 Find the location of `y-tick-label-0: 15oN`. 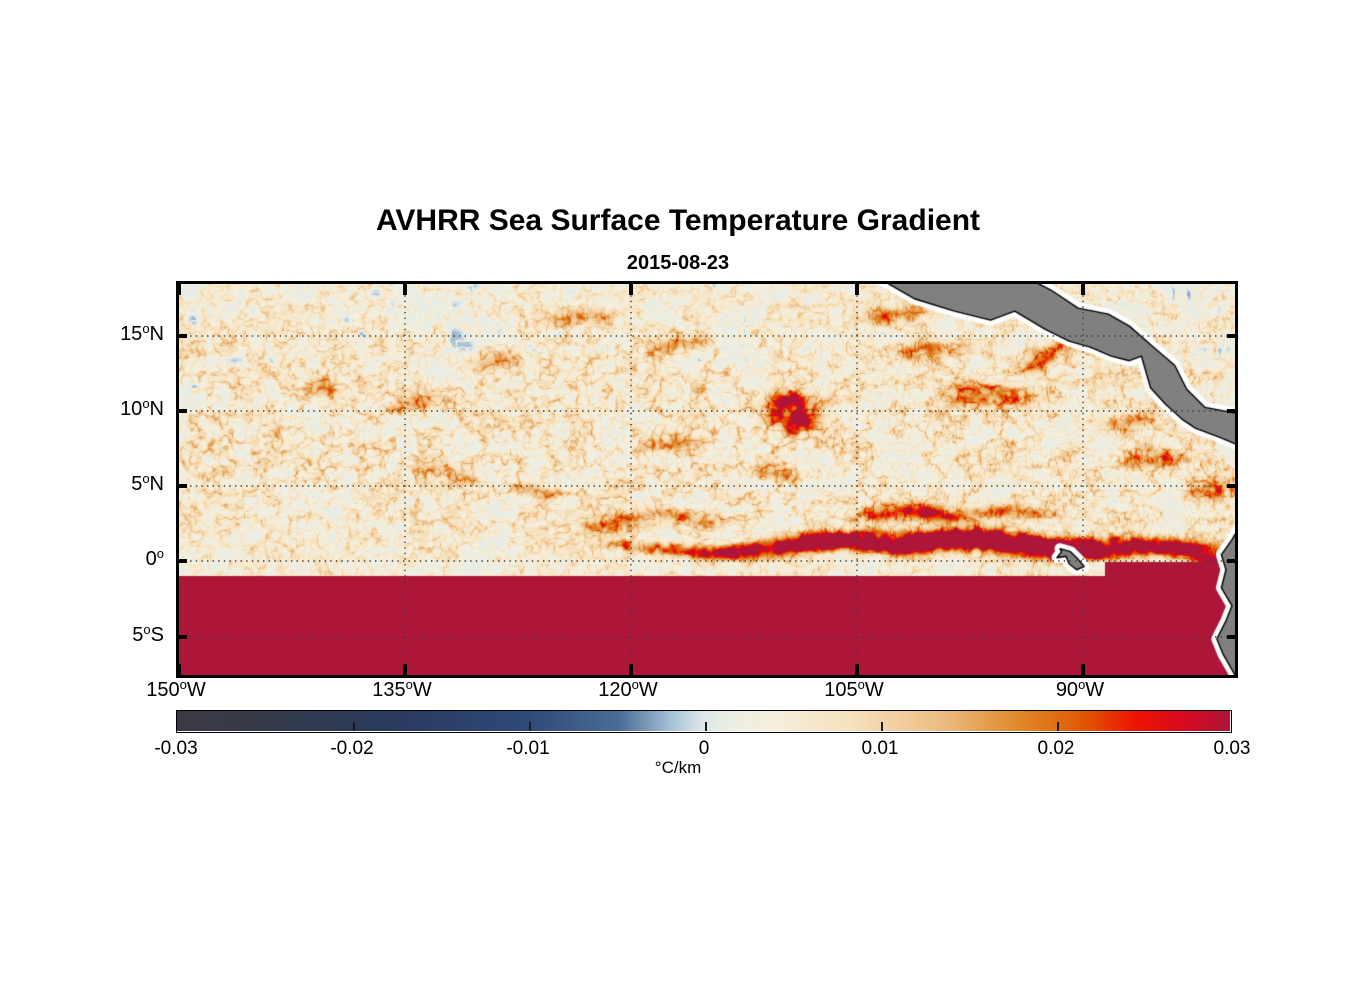

y-tick-label-0: 15oN is located at coordinates (142, 333).